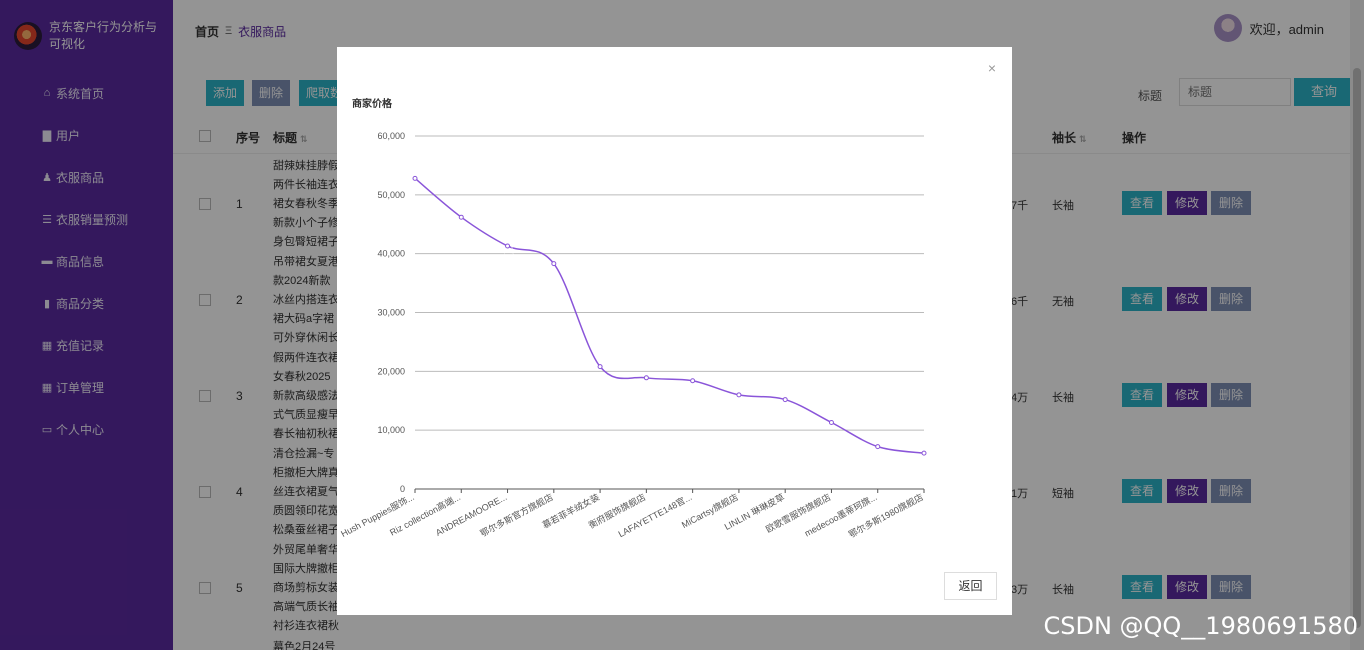  What do you see at coordinates (47, 387) in the screenshot?
I see `grid-icon: ▦` at bounding box center [47, 387].